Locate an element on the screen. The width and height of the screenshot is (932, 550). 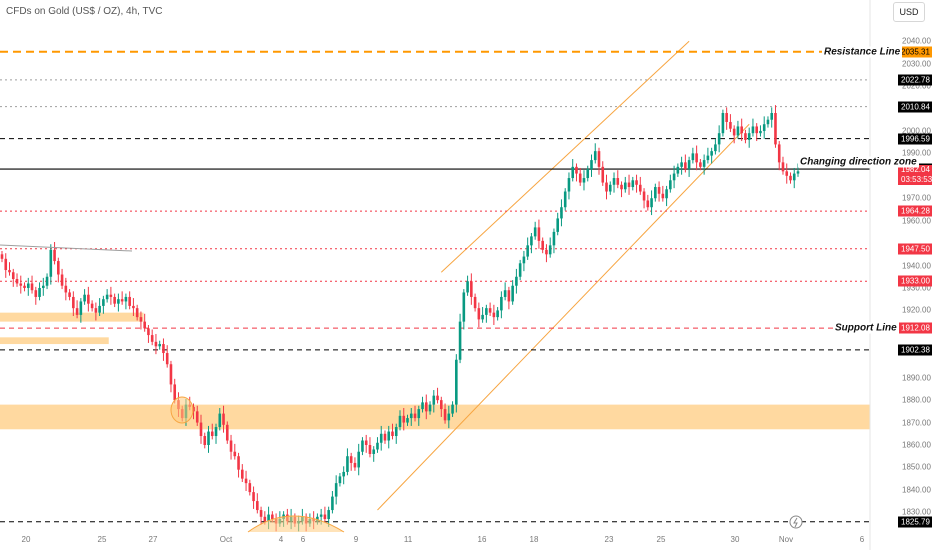
time-tick-3: Oct is located at coordinates (226, 539).